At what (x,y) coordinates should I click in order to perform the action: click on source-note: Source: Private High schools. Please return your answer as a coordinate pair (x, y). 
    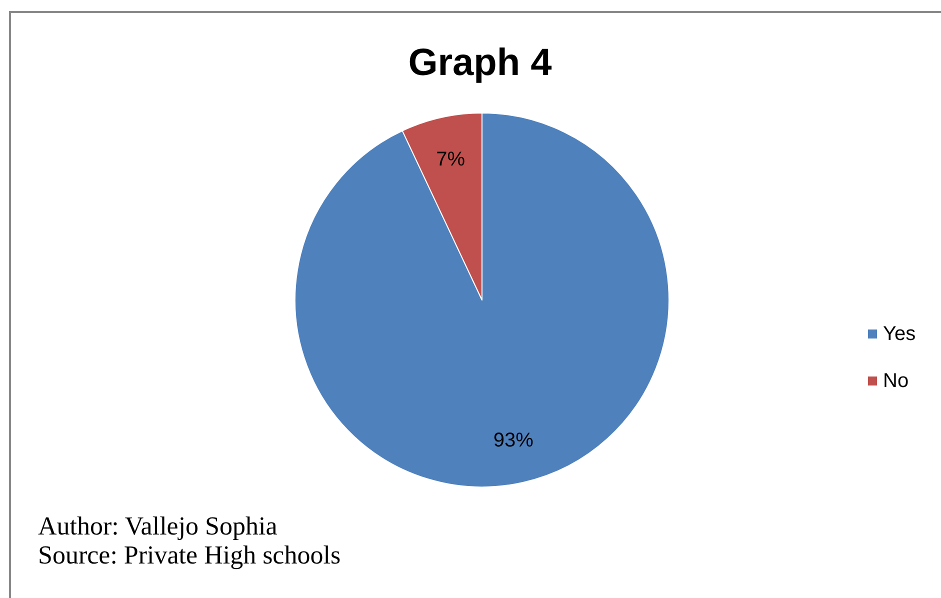
    Looking at the image, I should click on (189, 555).